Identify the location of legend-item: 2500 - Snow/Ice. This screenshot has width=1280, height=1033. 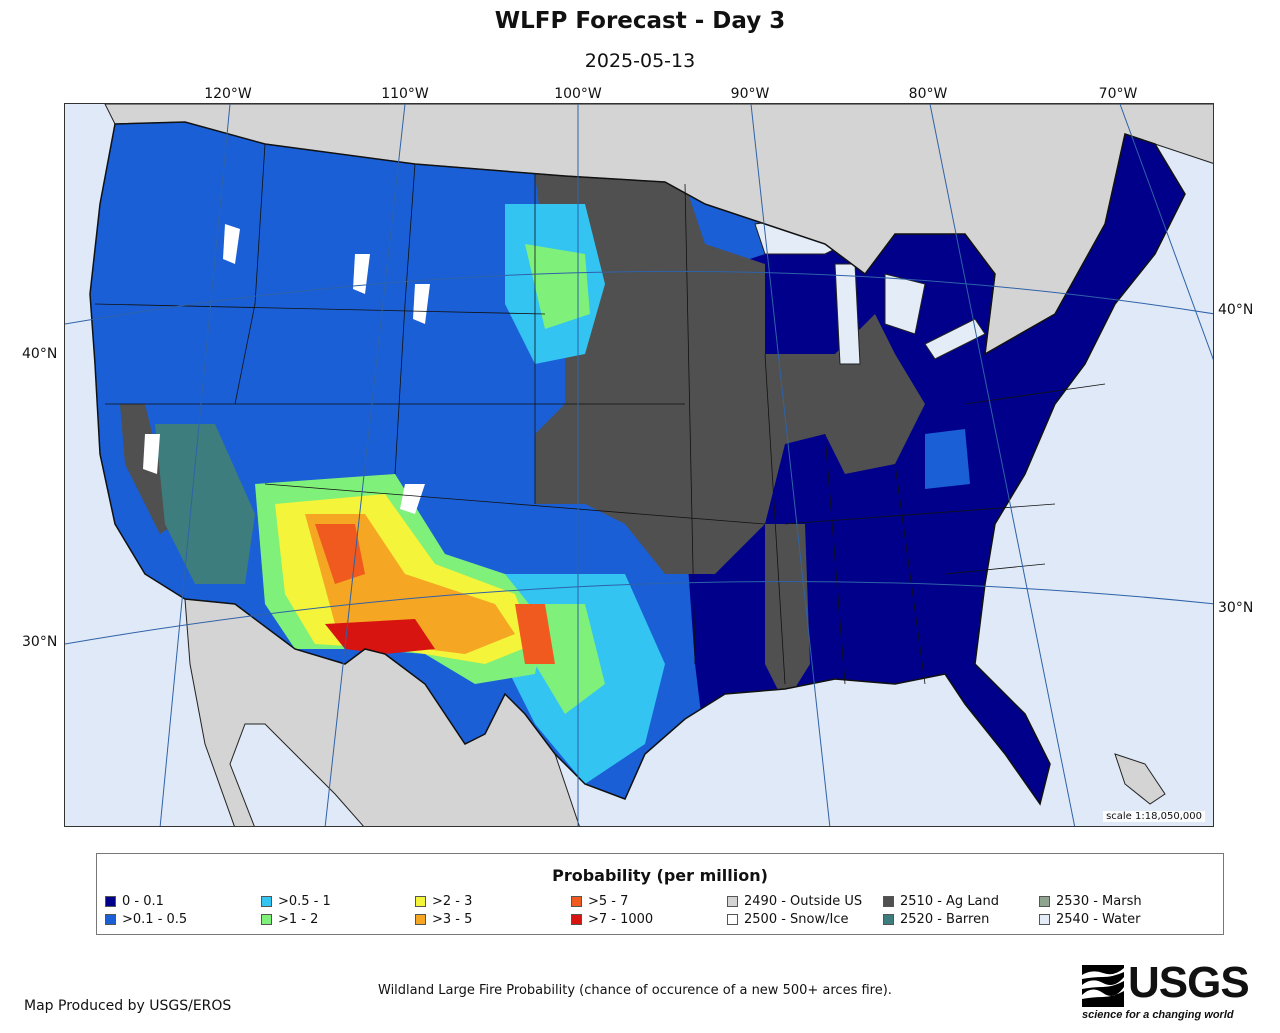
(787, 919).